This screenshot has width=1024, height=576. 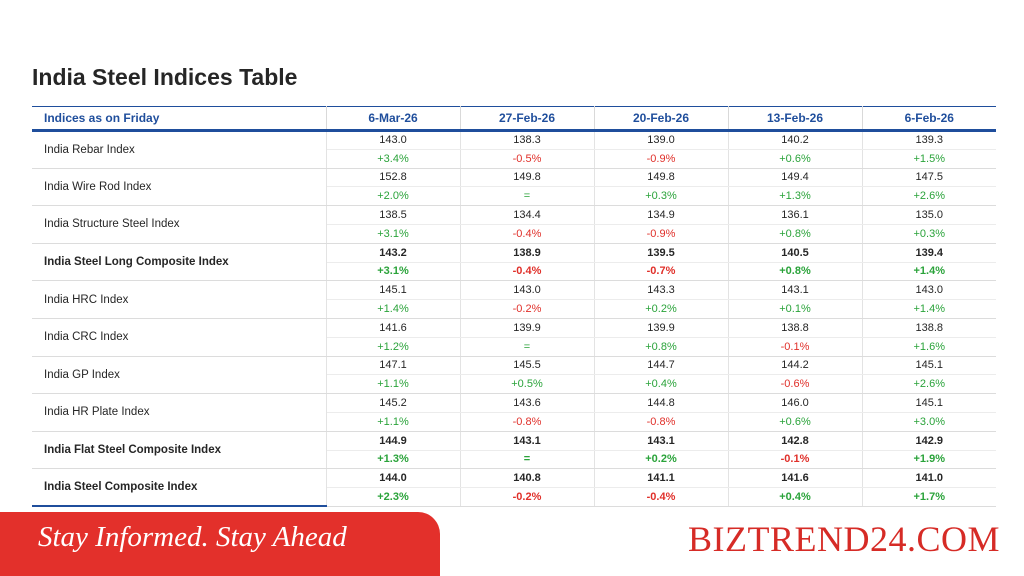 What do you see at coordinates (795, 119) in the screenshot?
I see `column-header-date: 13-Feb-26` at bounding box center [795, 119].